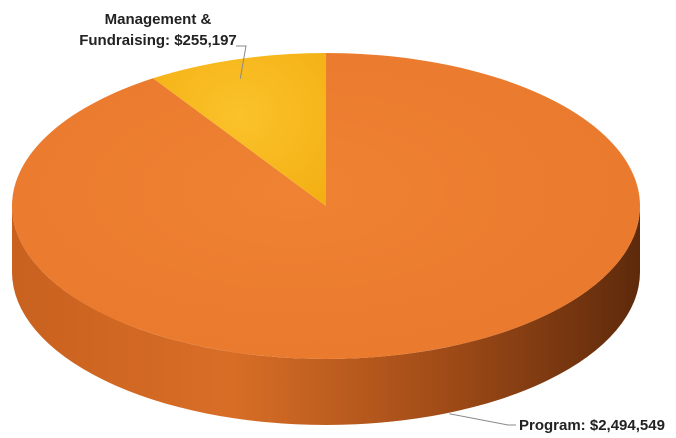 This screenshot has height=438, width=676. What do you see at coordinates (158, 40) in the screenshot?
I see `slice-label-line: Fundraising: $255,197` at bounding box center [158, 40].